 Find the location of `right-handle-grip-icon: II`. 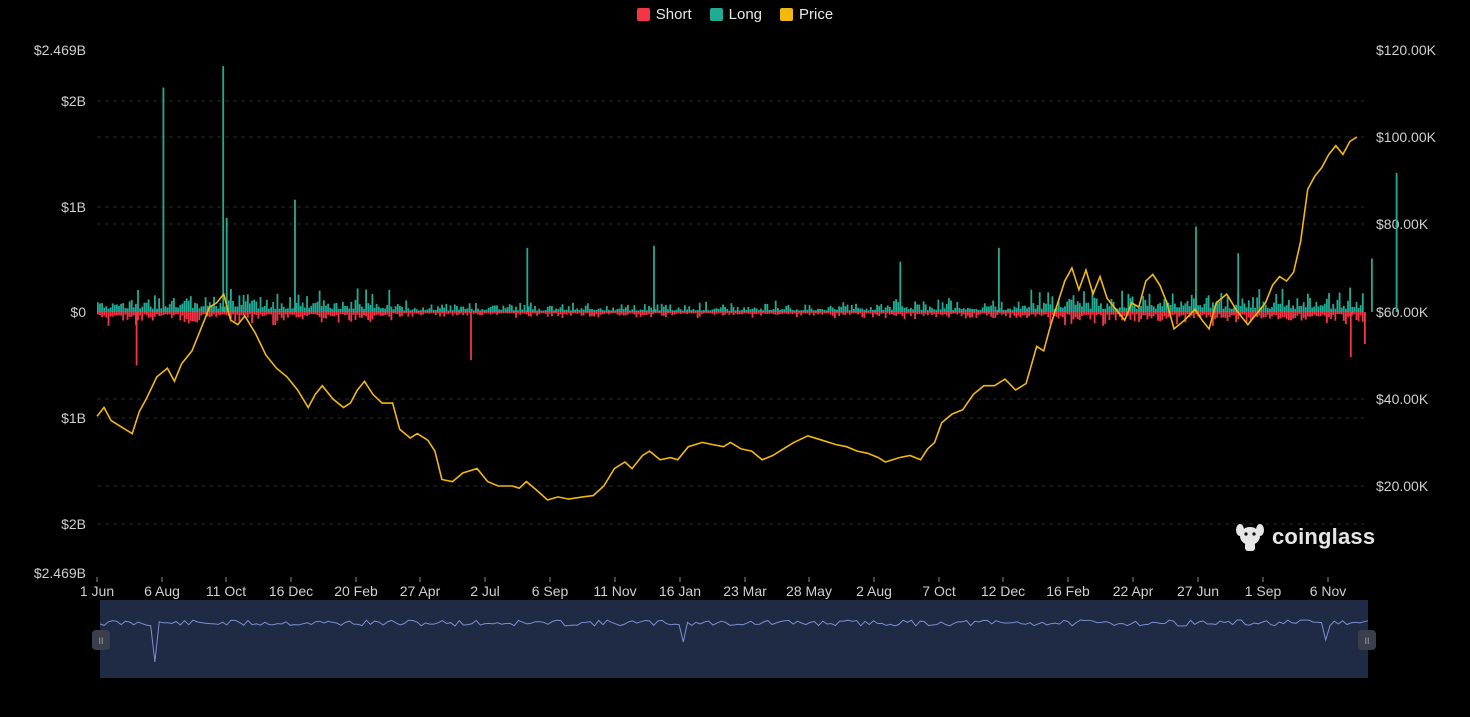

right-handle-grip-icon: II is located at coordinates (1366, 641).